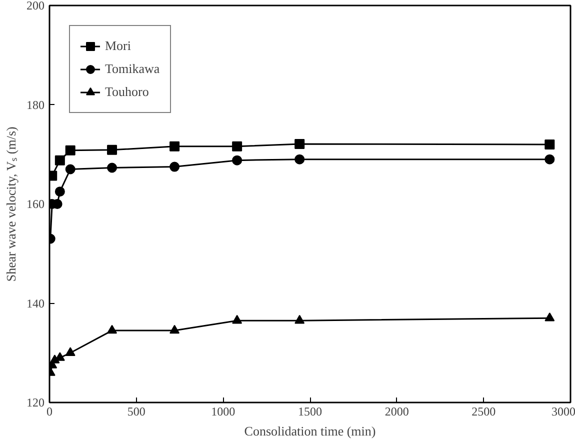  What do you see at coordinates (563, 411) in the screenshot?
I see `x-tick-label: 3000` at bounding box center [563, 411].